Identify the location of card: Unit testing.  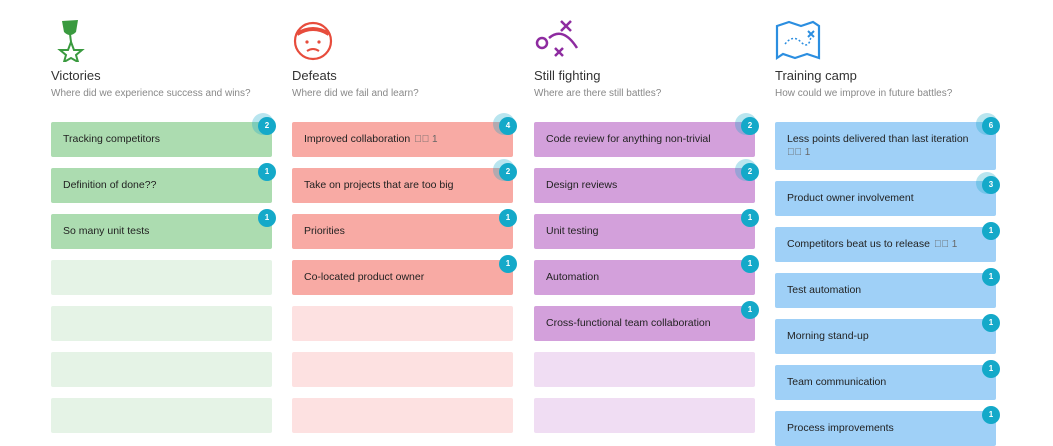
(644, 231).